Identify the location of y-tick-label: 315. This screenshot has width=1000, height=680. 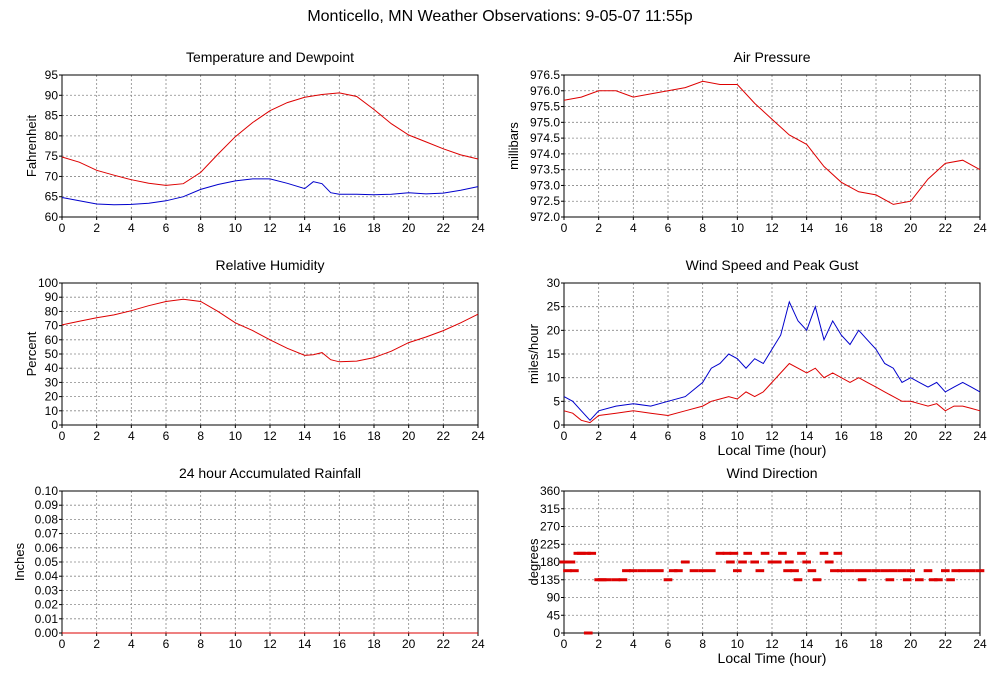
(550, 509).